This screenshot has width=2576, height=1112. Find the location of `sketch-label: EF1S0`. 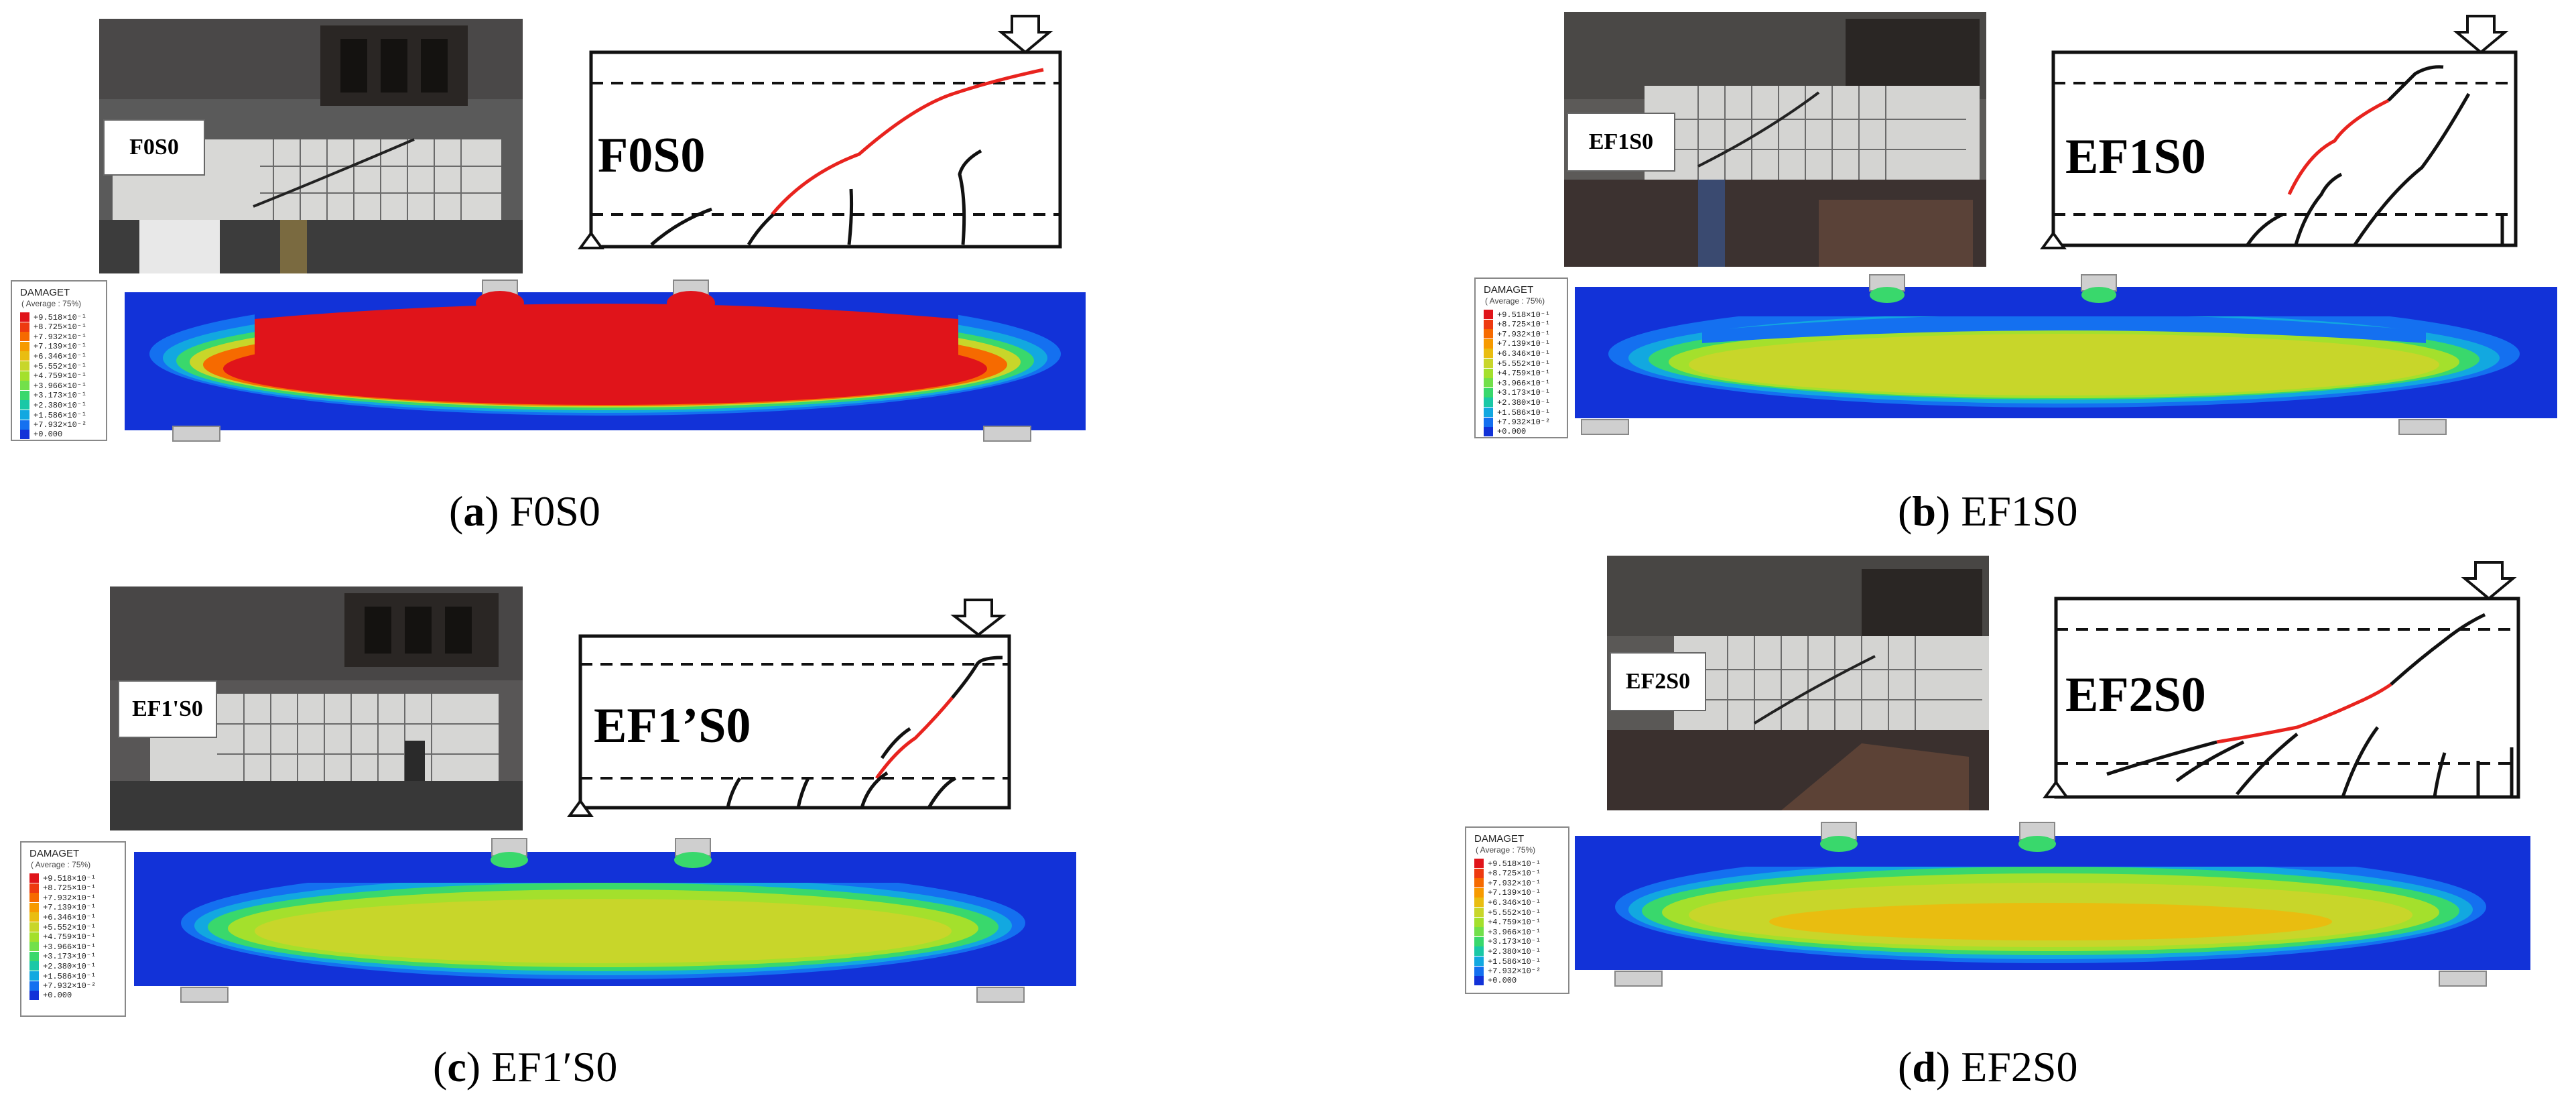

sketch-label: EF1S0 is located at coordinates (2135, 156).